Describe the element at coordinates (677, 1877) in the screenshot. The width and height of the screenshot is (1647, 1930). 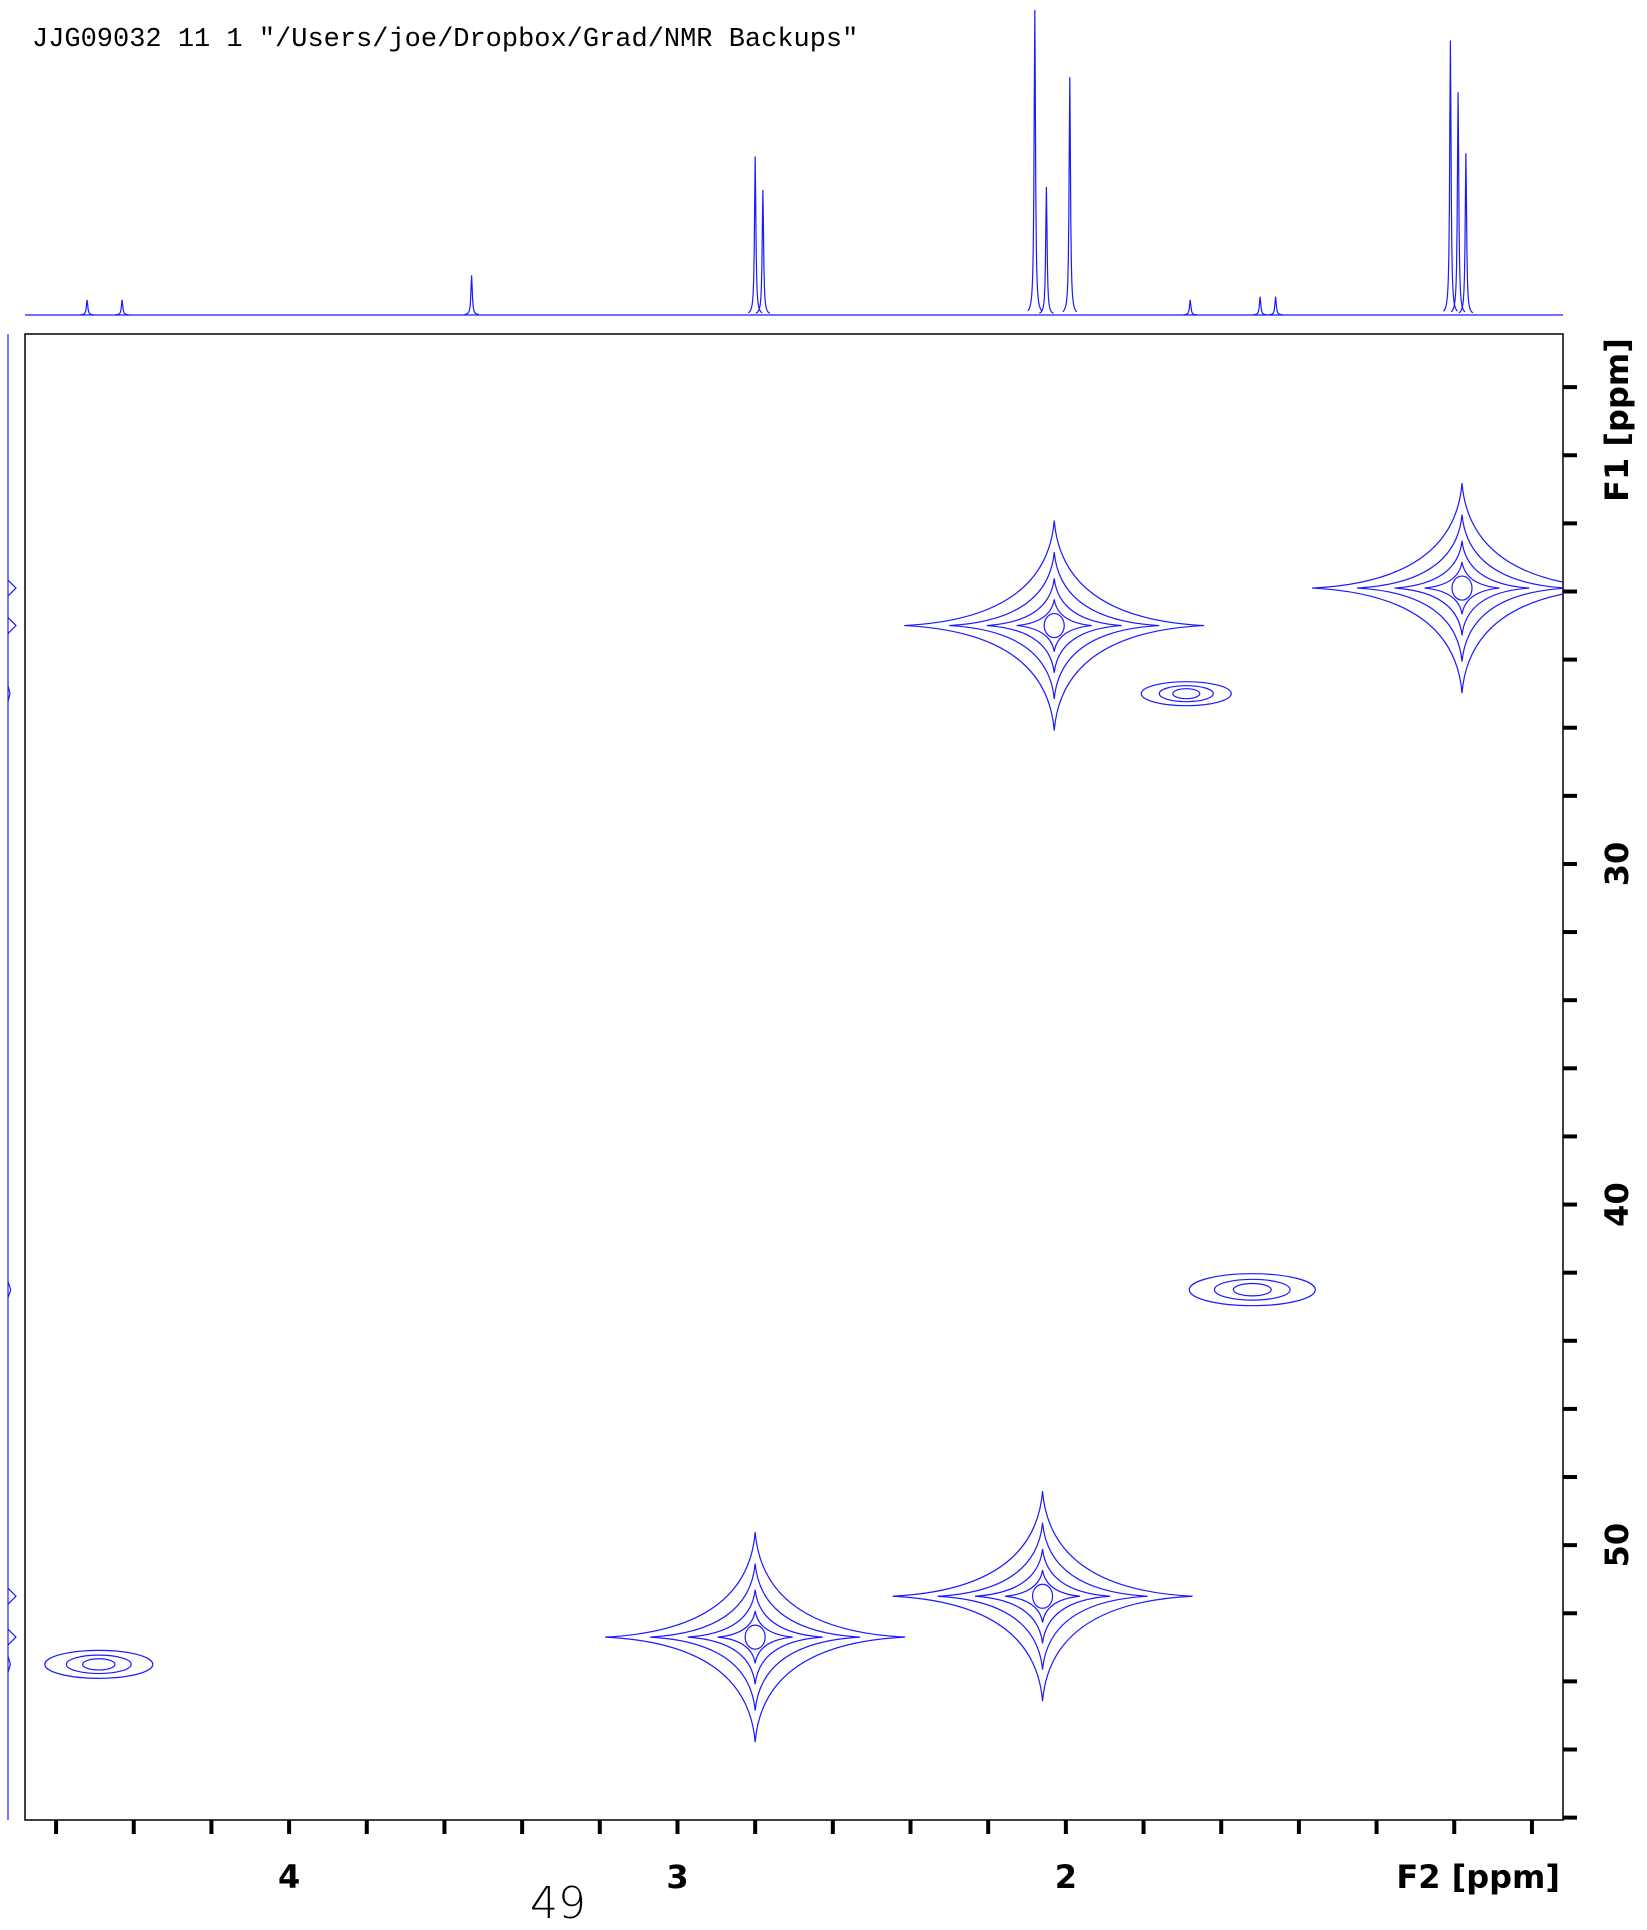
I see `x-tick-label: 3` at that location.